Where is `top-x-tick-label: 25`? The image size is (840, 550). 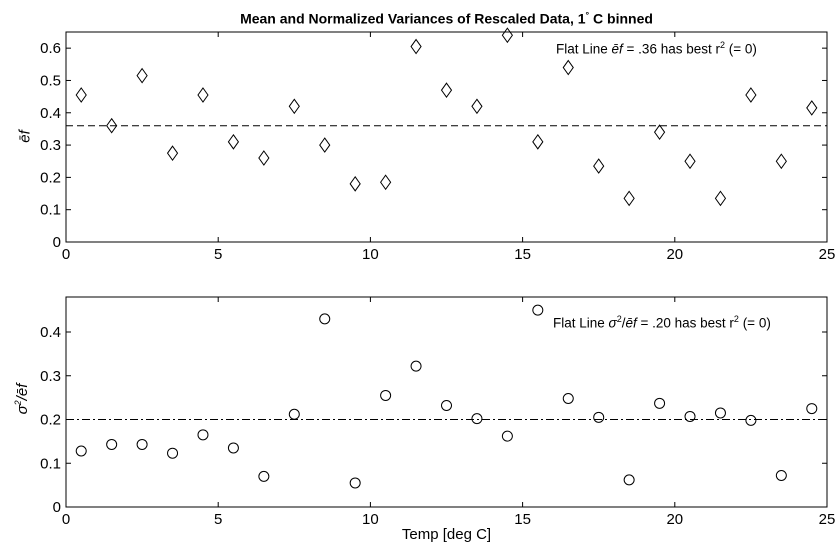 top-x-tick-label: 25 is located at coordinates (827, 254).